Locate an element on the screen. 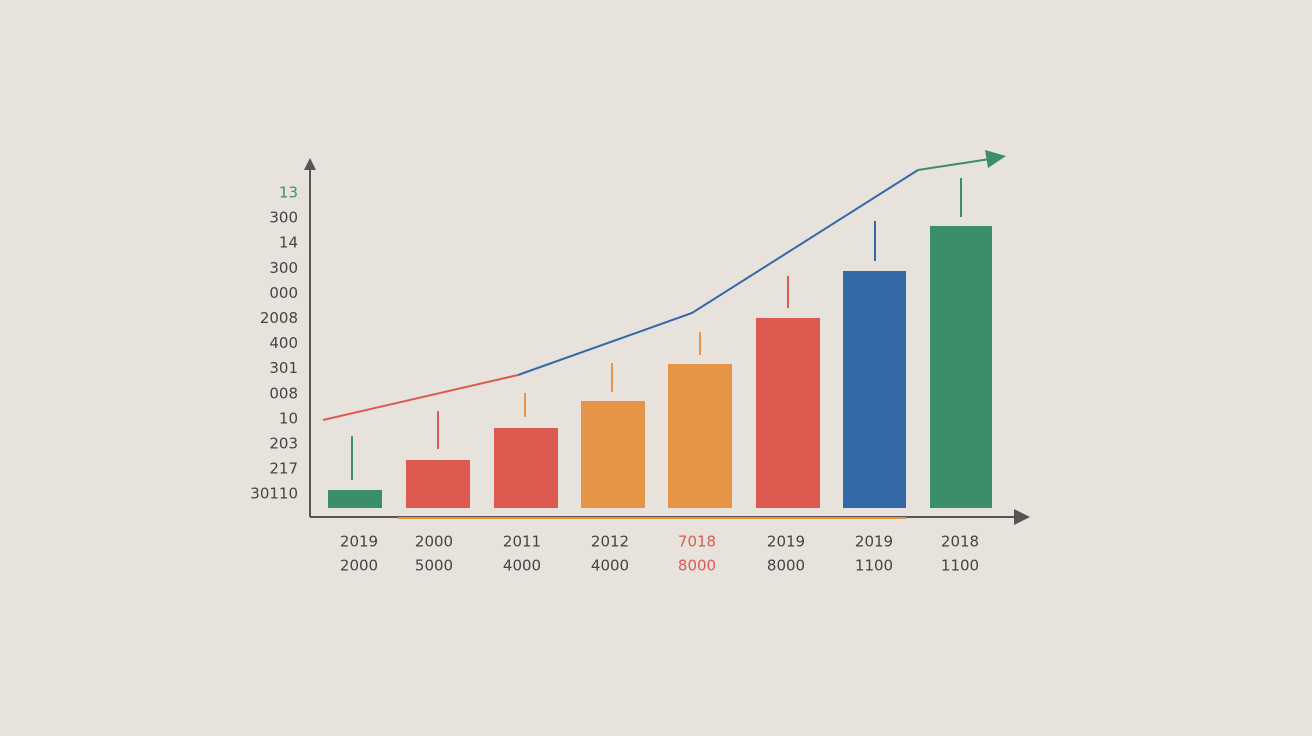  y-axis-arrow is located at coordinates (310, 164).